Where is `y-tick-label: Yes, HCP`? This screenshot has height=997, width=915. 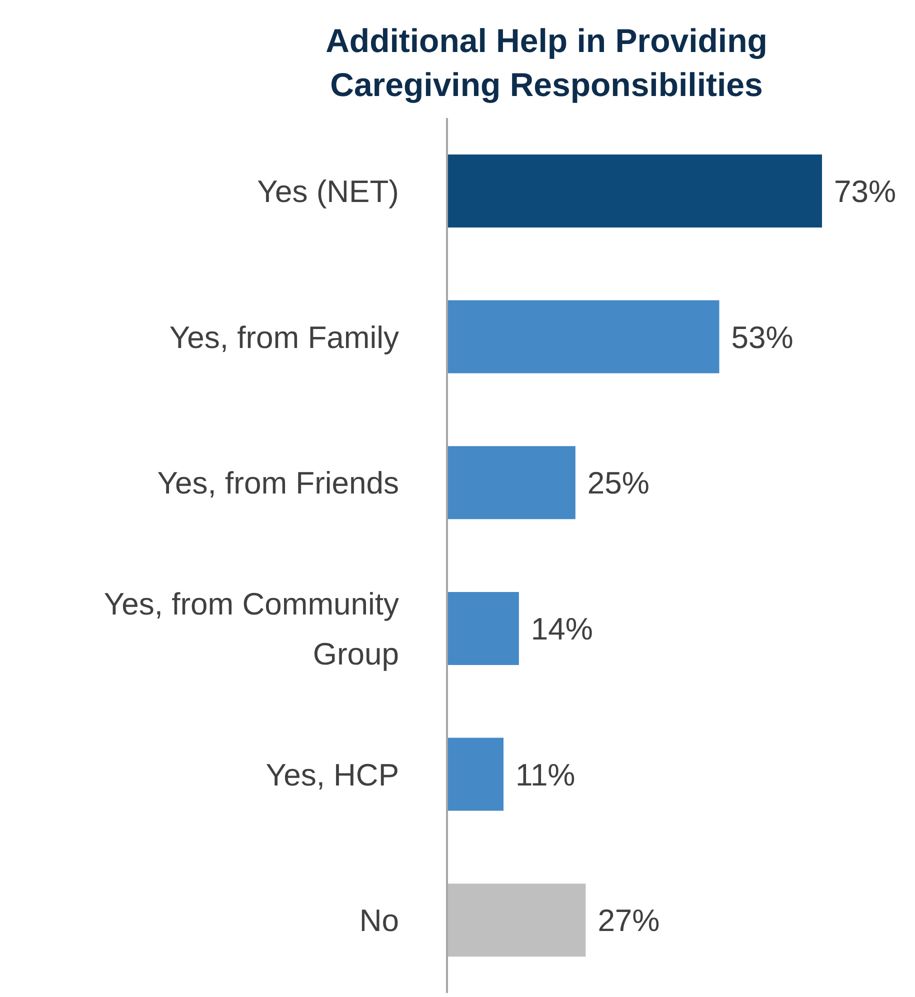 y-tick-label: Yes, HCP is located at coordinates (332, 774).